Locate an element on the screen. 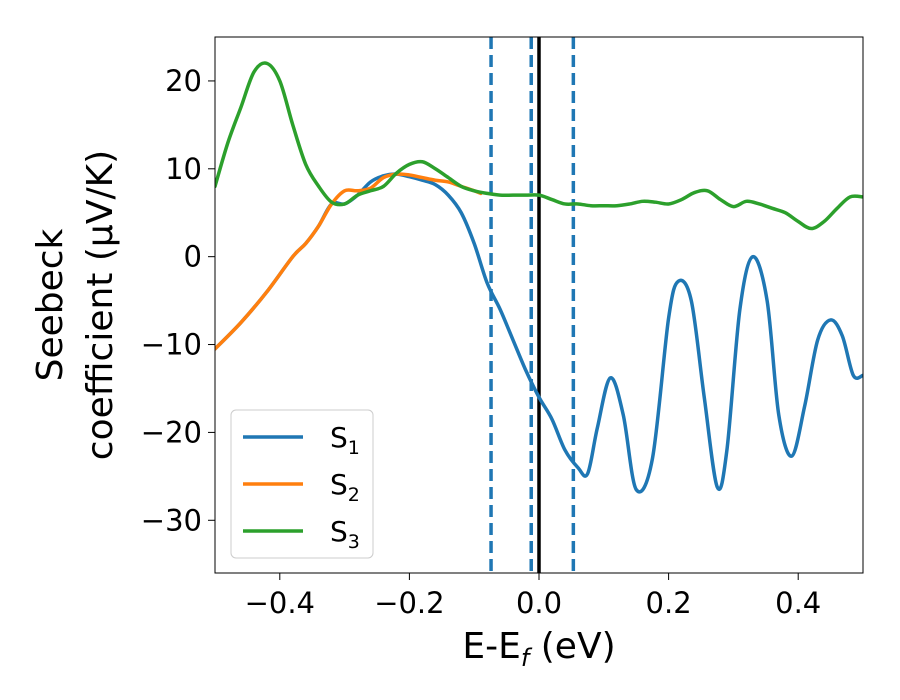  legend-label-s3: S3 is located at coordinates (345, 534).